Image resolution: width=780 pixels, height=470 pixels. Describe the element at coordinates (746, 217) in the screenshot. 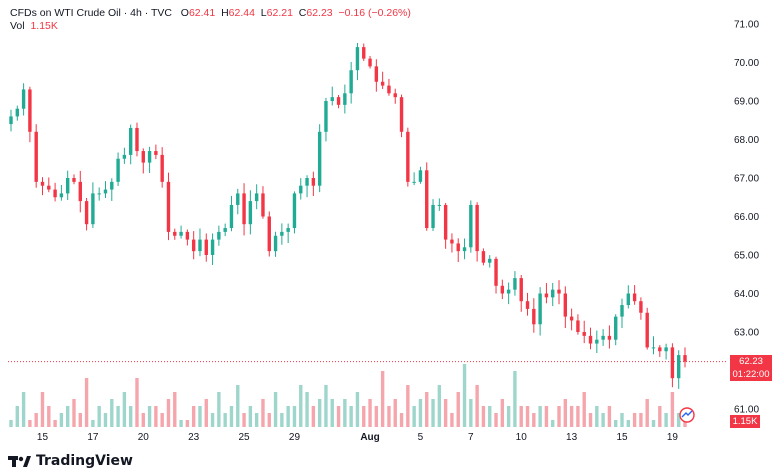

I see `price-tick-label: 66.00` at that location.